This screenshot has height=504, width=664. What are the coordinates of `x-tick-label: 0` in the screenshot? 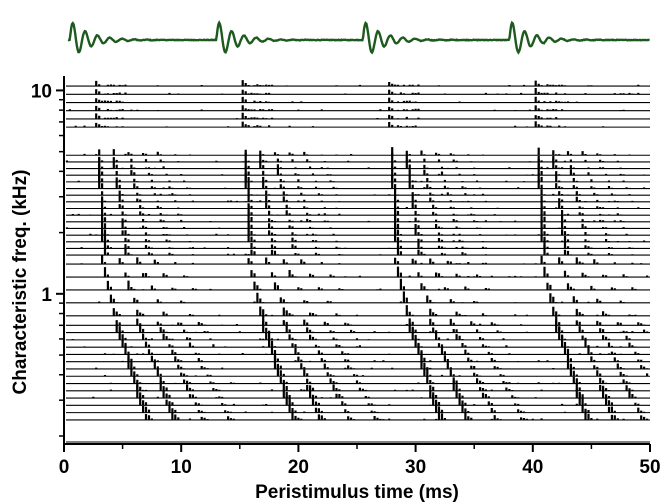 It's located at (64, 467).